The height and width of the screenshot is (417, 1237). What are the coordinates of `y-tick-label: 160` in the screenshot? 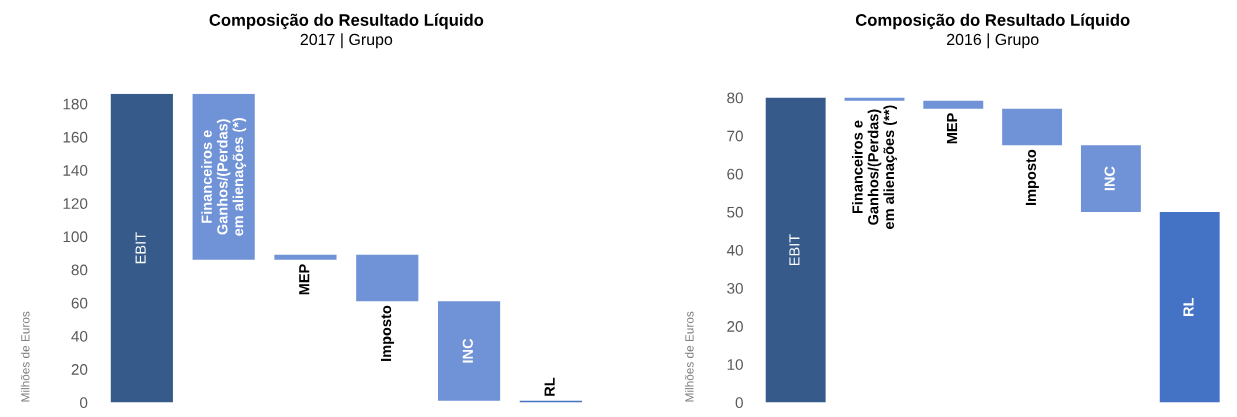 It's located at (75, 137).